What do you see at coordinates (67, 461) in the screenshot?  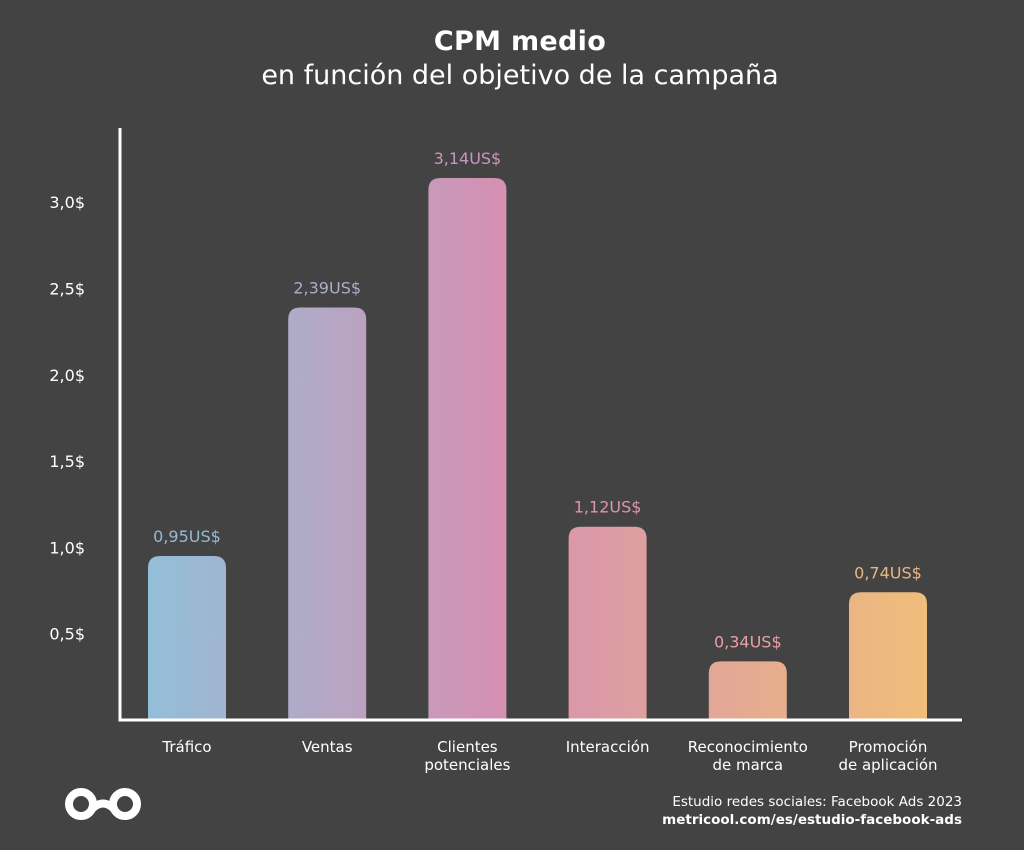 I see `y-tick-label: 1,5$` at bounding box center [67, 461].